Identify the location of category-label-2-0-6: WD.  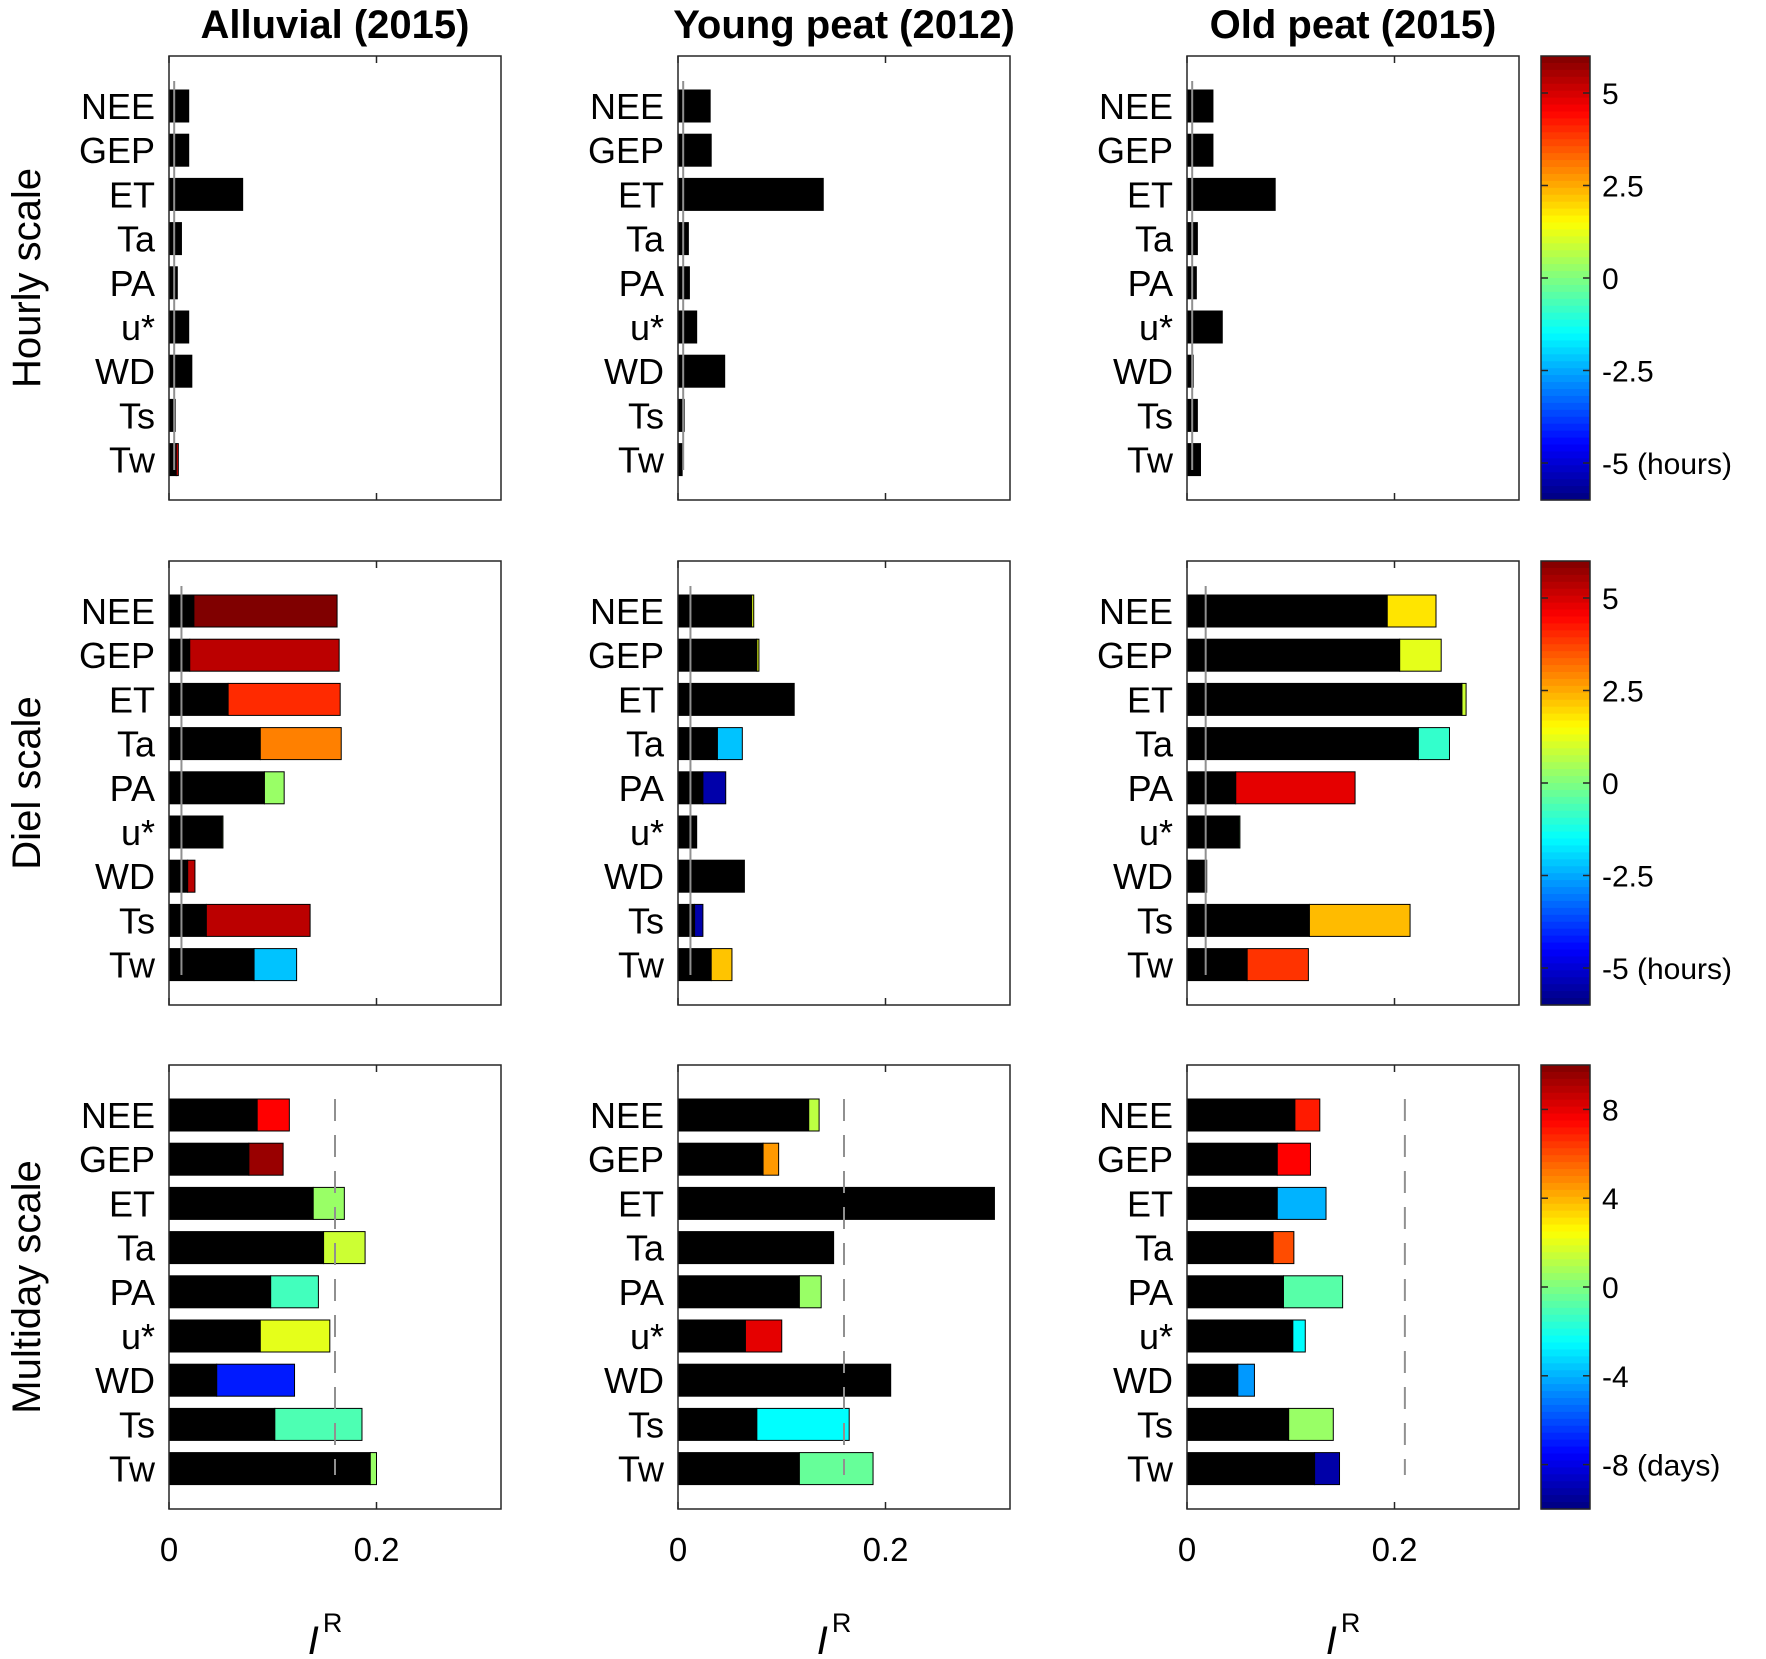
(125, 1380).